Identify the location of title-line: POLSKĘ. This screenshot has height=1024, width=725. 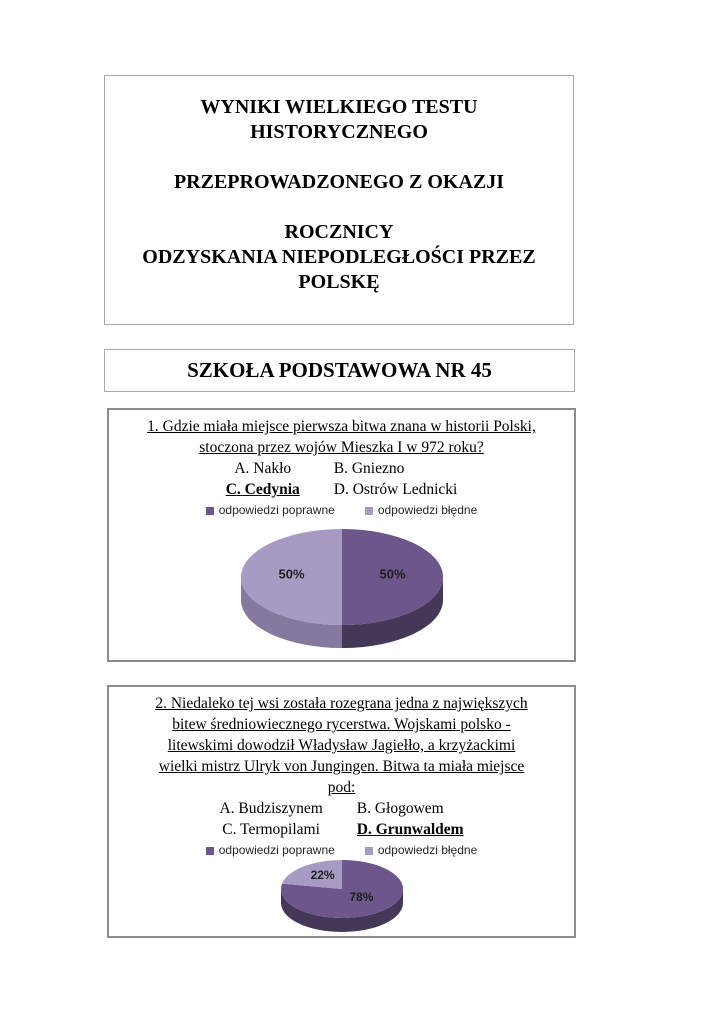
(339, 282).